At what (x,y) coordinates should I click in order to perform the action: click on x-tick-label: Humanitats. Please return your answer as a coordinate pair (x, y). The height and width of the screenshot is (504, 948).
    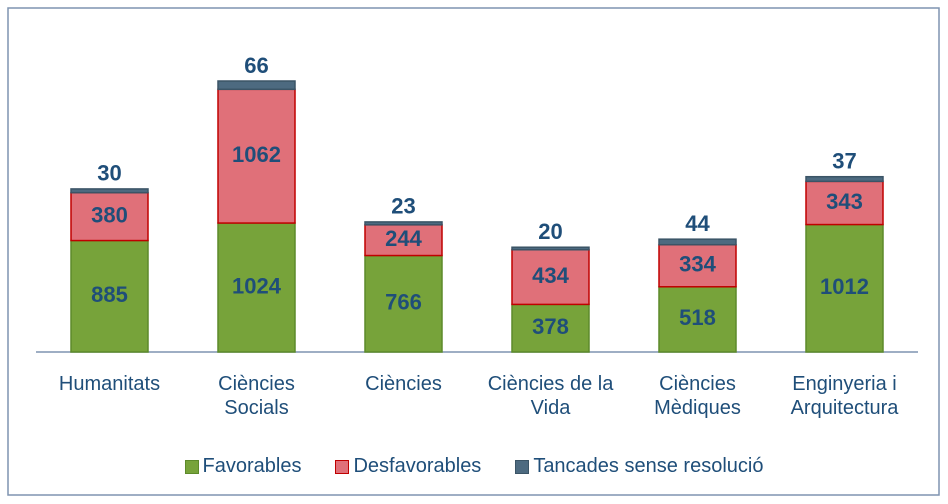
    Looking at the image, I should click on (109, 384).